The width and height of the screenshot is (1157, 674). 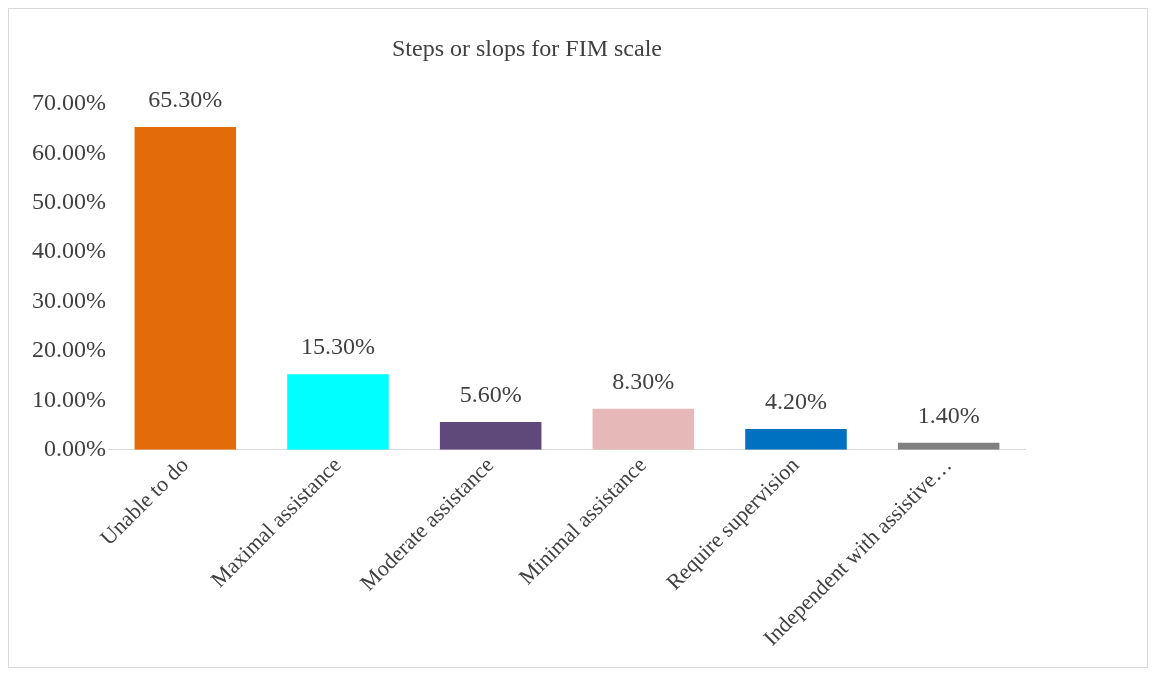 What do you see at coordinates (68, 200) in the screenshot?
I see `y-tick-label: 50.00%` at bounding box center [68, 200].